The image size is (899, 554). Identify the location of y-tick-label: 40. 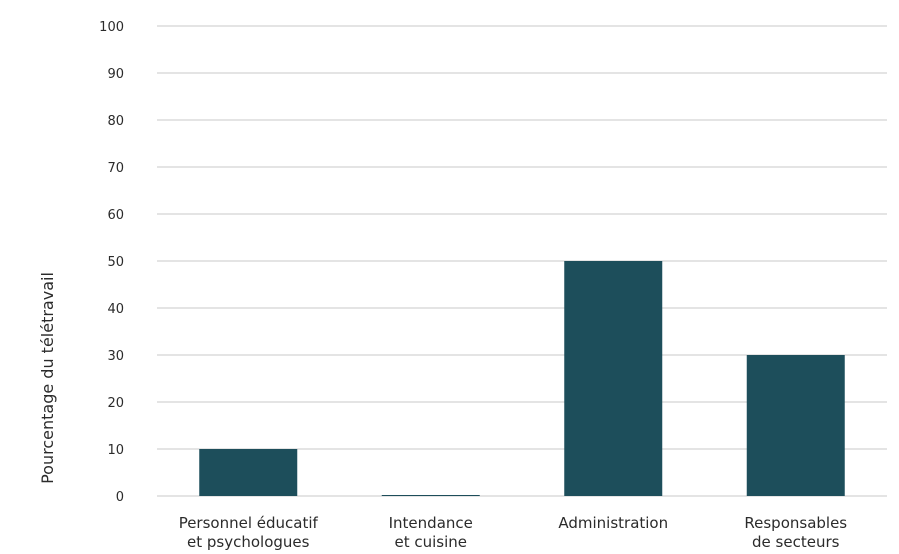
(115, 309).